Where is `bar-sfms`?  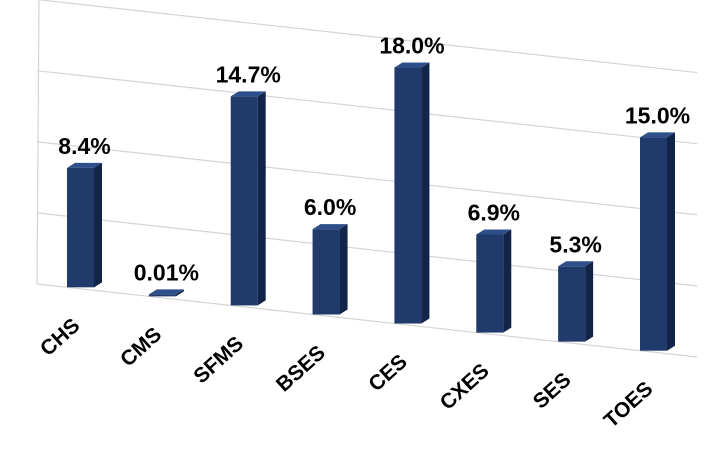 bar-sfms is located at coordinates (248, 198).